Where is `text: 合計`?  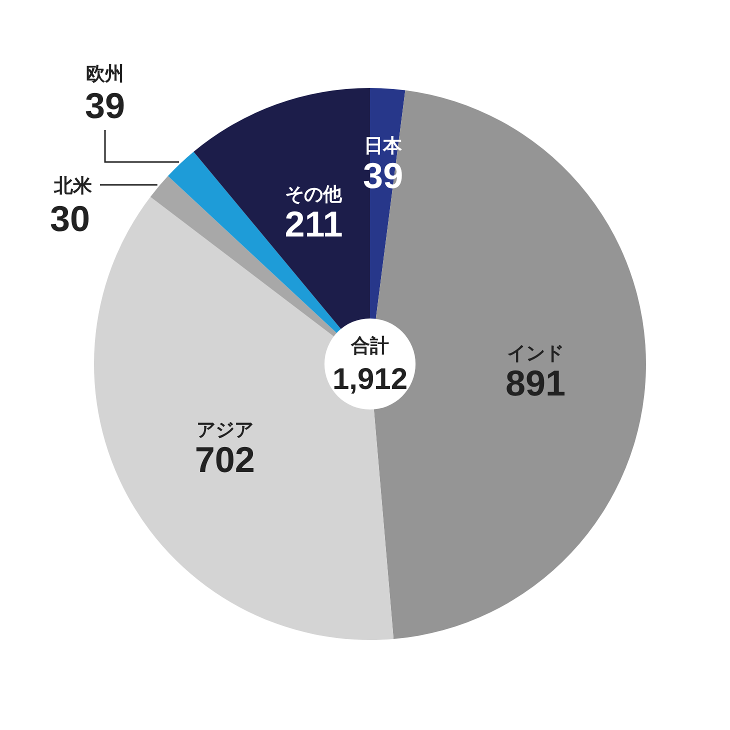
text: 合計 is located at coordinates (369, 346).